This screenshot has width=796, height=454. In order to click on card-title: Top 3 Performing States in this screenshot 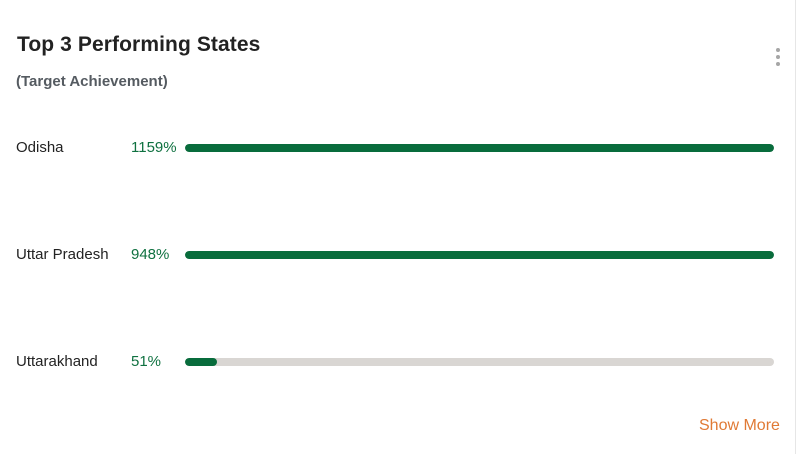, I will do `click(139, 44)`.